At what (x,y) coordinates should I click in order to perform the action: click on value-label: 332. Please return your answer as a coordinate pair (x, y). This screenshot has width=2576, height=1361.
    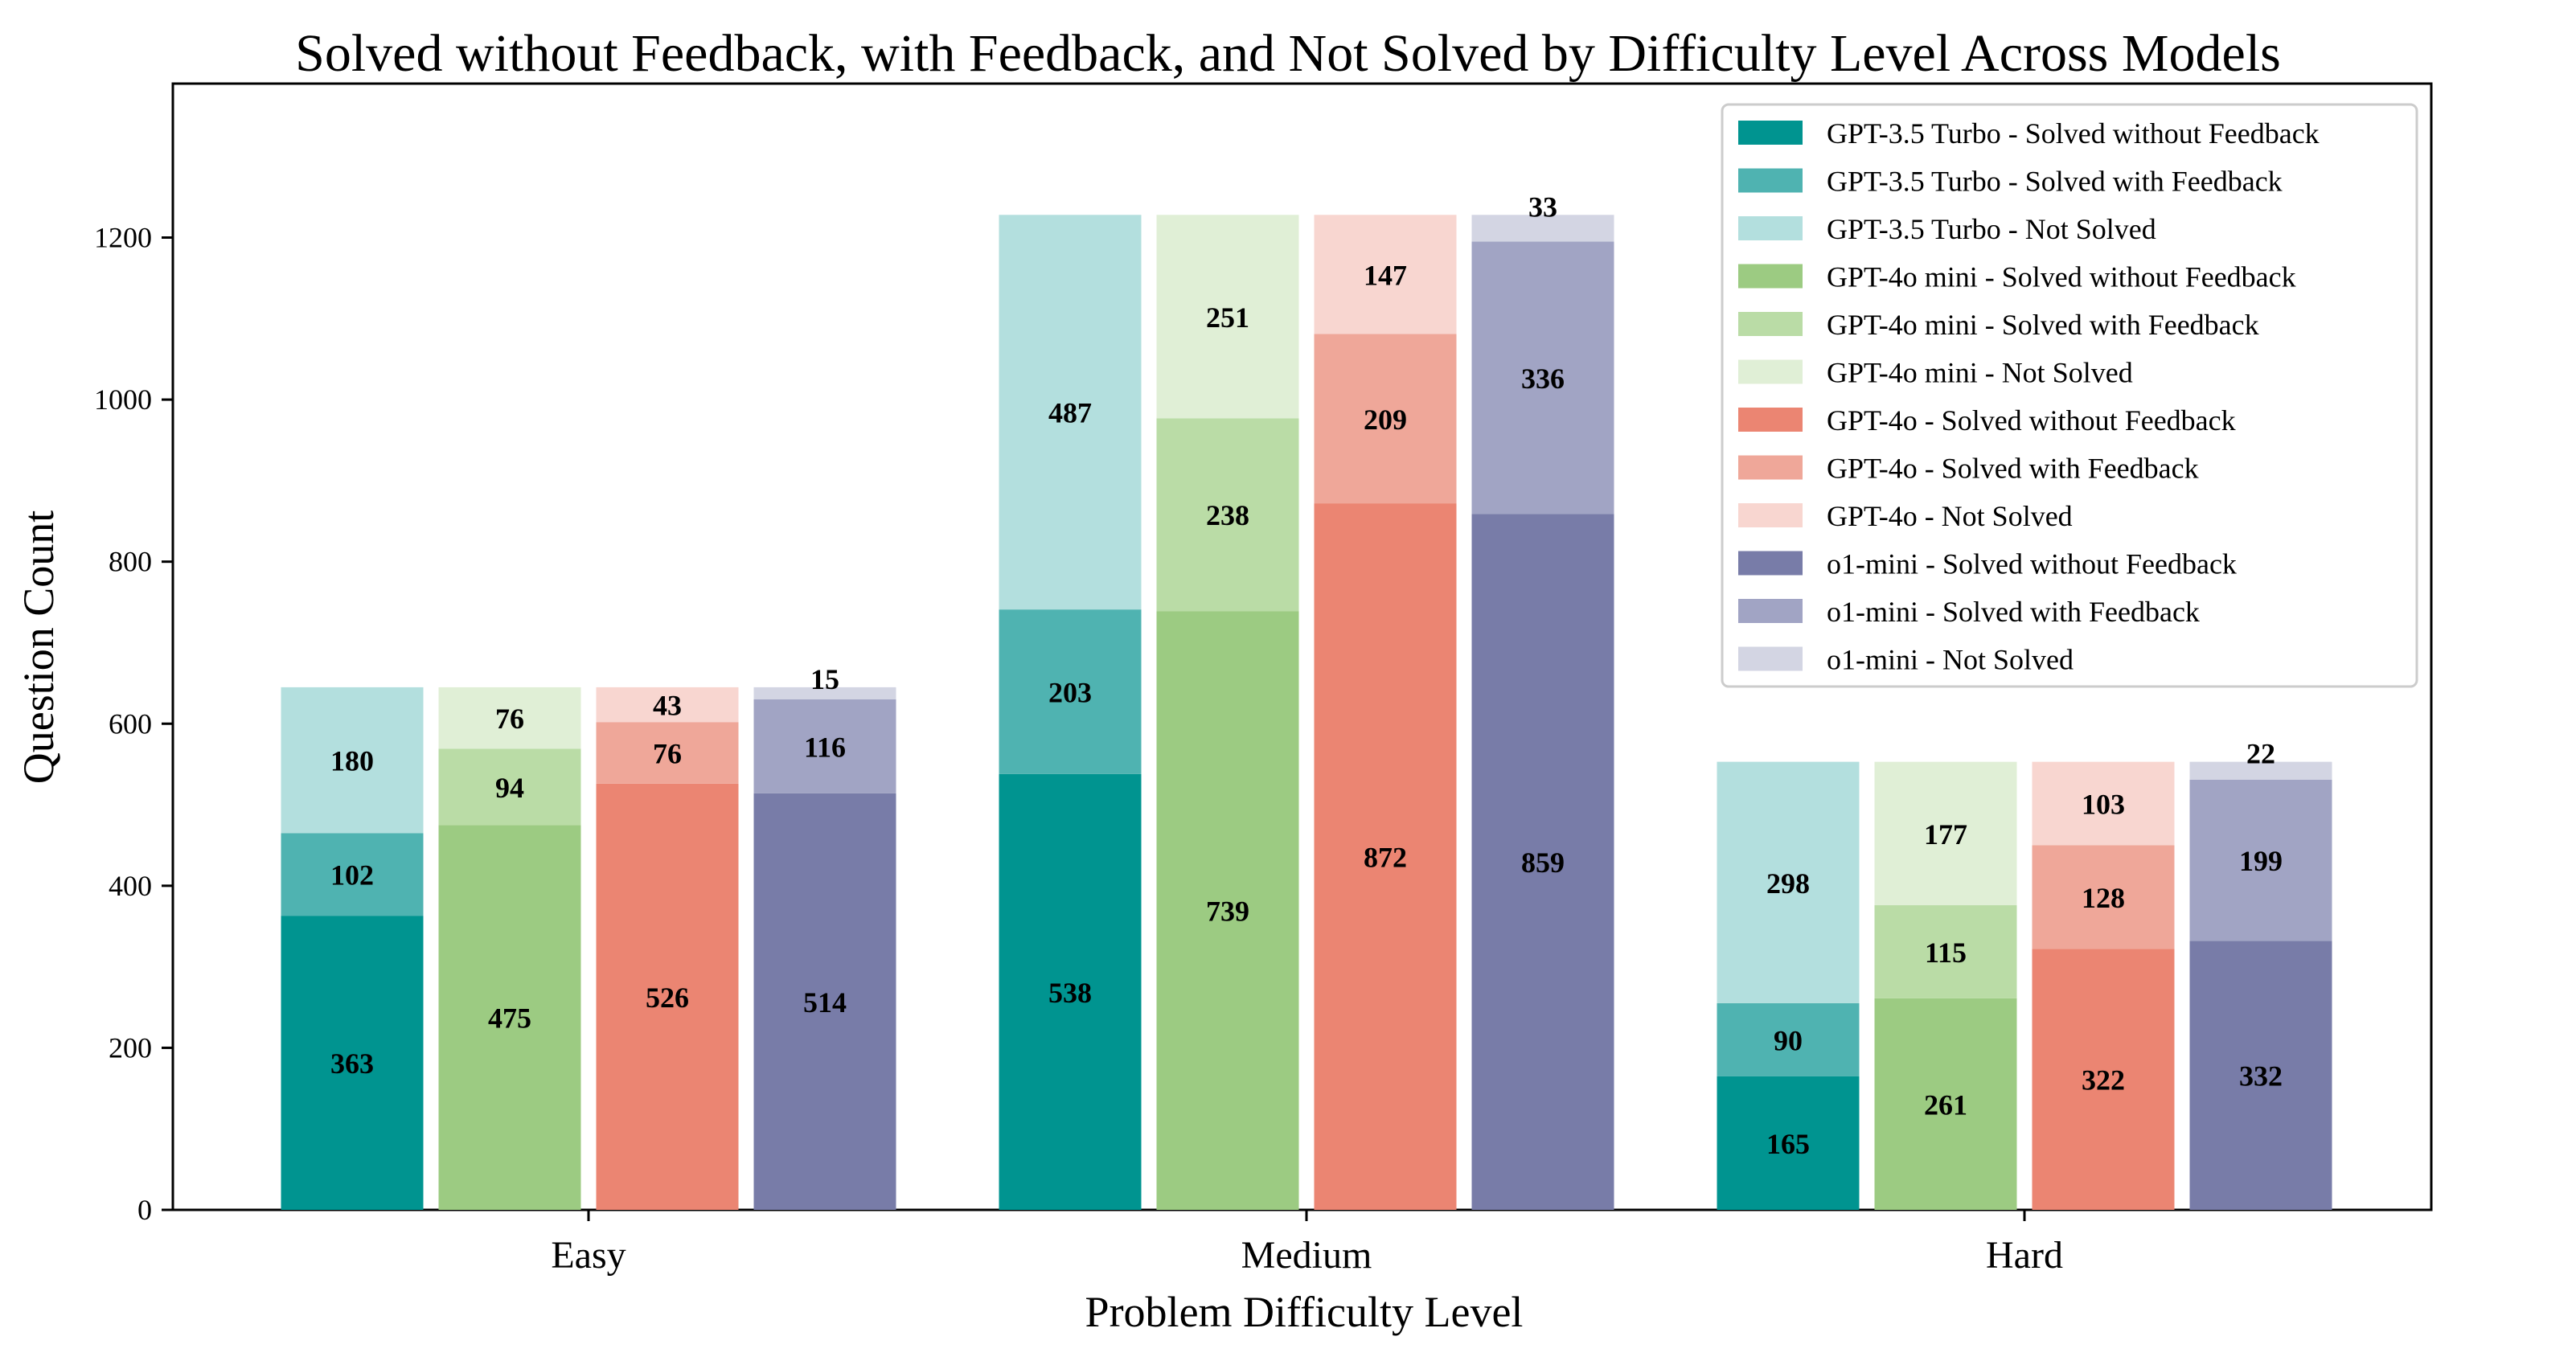
    Looking at the image, I should click on (2261, 1076).